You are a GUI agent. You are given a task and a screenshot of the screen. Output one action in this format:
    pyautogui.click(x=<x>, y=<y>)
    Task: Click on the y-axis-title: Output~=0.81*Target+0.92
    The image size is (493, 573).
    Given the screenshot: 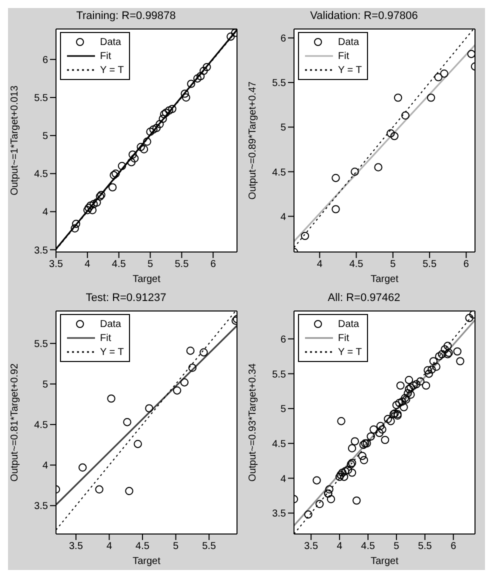 What is the action you would take?
    pyautogui.click(x=15, y=422)
    